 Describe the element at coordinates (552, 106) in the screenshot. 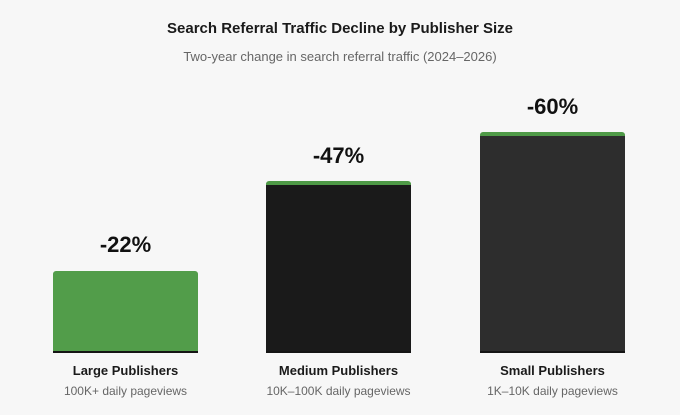

I see `value-label-small: -60%` at that location.